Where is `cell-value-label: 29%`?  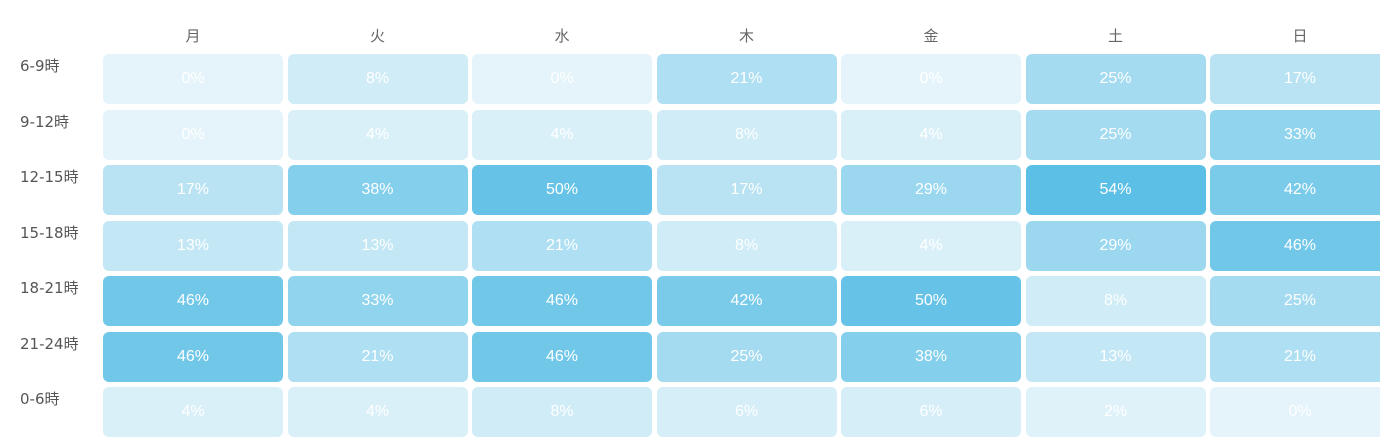 cell-value-label: 29% is located at coordinates (1115, 245).